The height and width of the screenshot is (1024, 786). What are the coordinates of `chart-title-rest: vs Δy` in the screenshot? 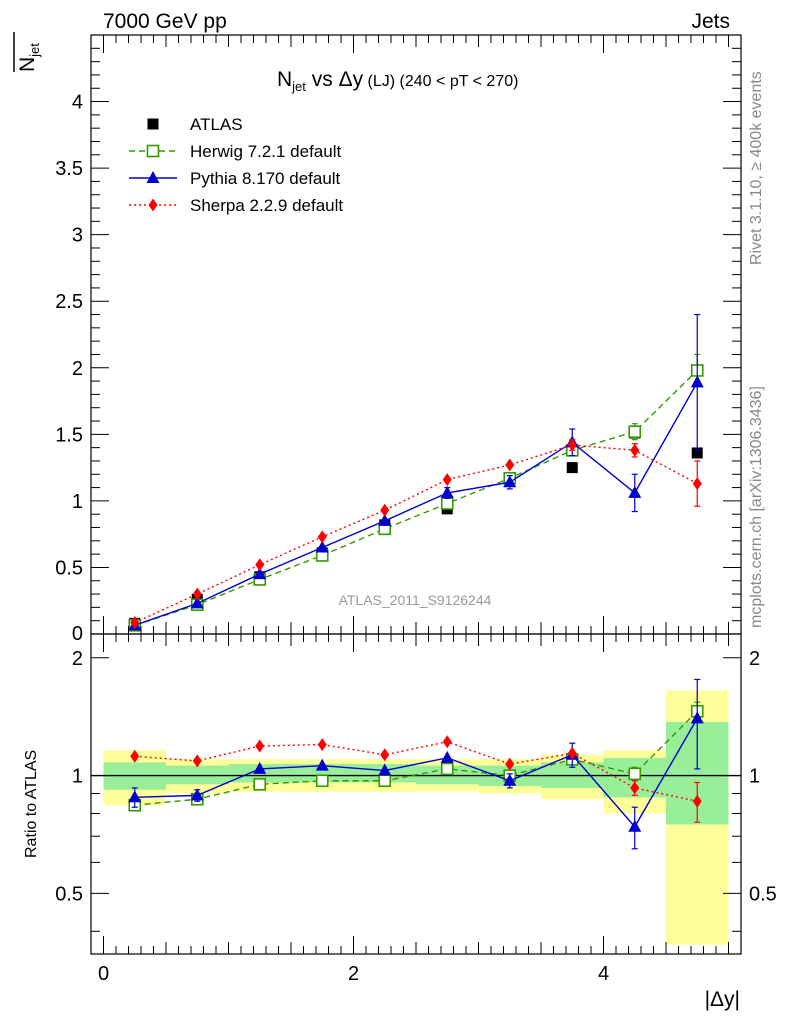 It's located at (335, 79).